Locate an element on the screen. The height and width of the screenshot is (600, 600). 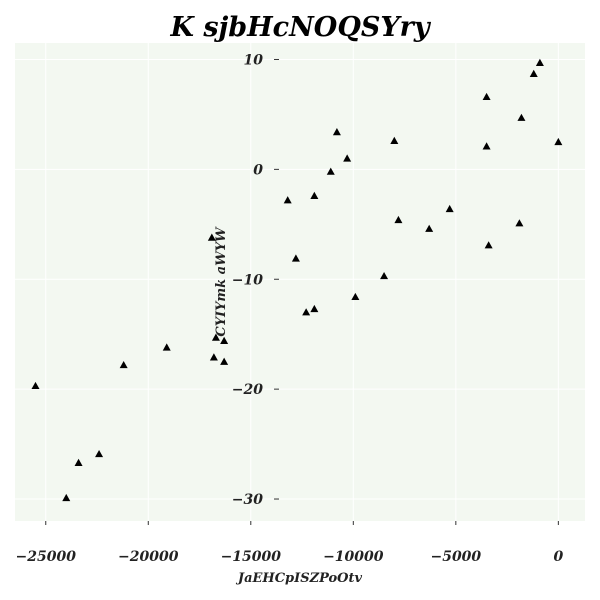
x-tick-label: 0 is located at coordinates (558, 557).